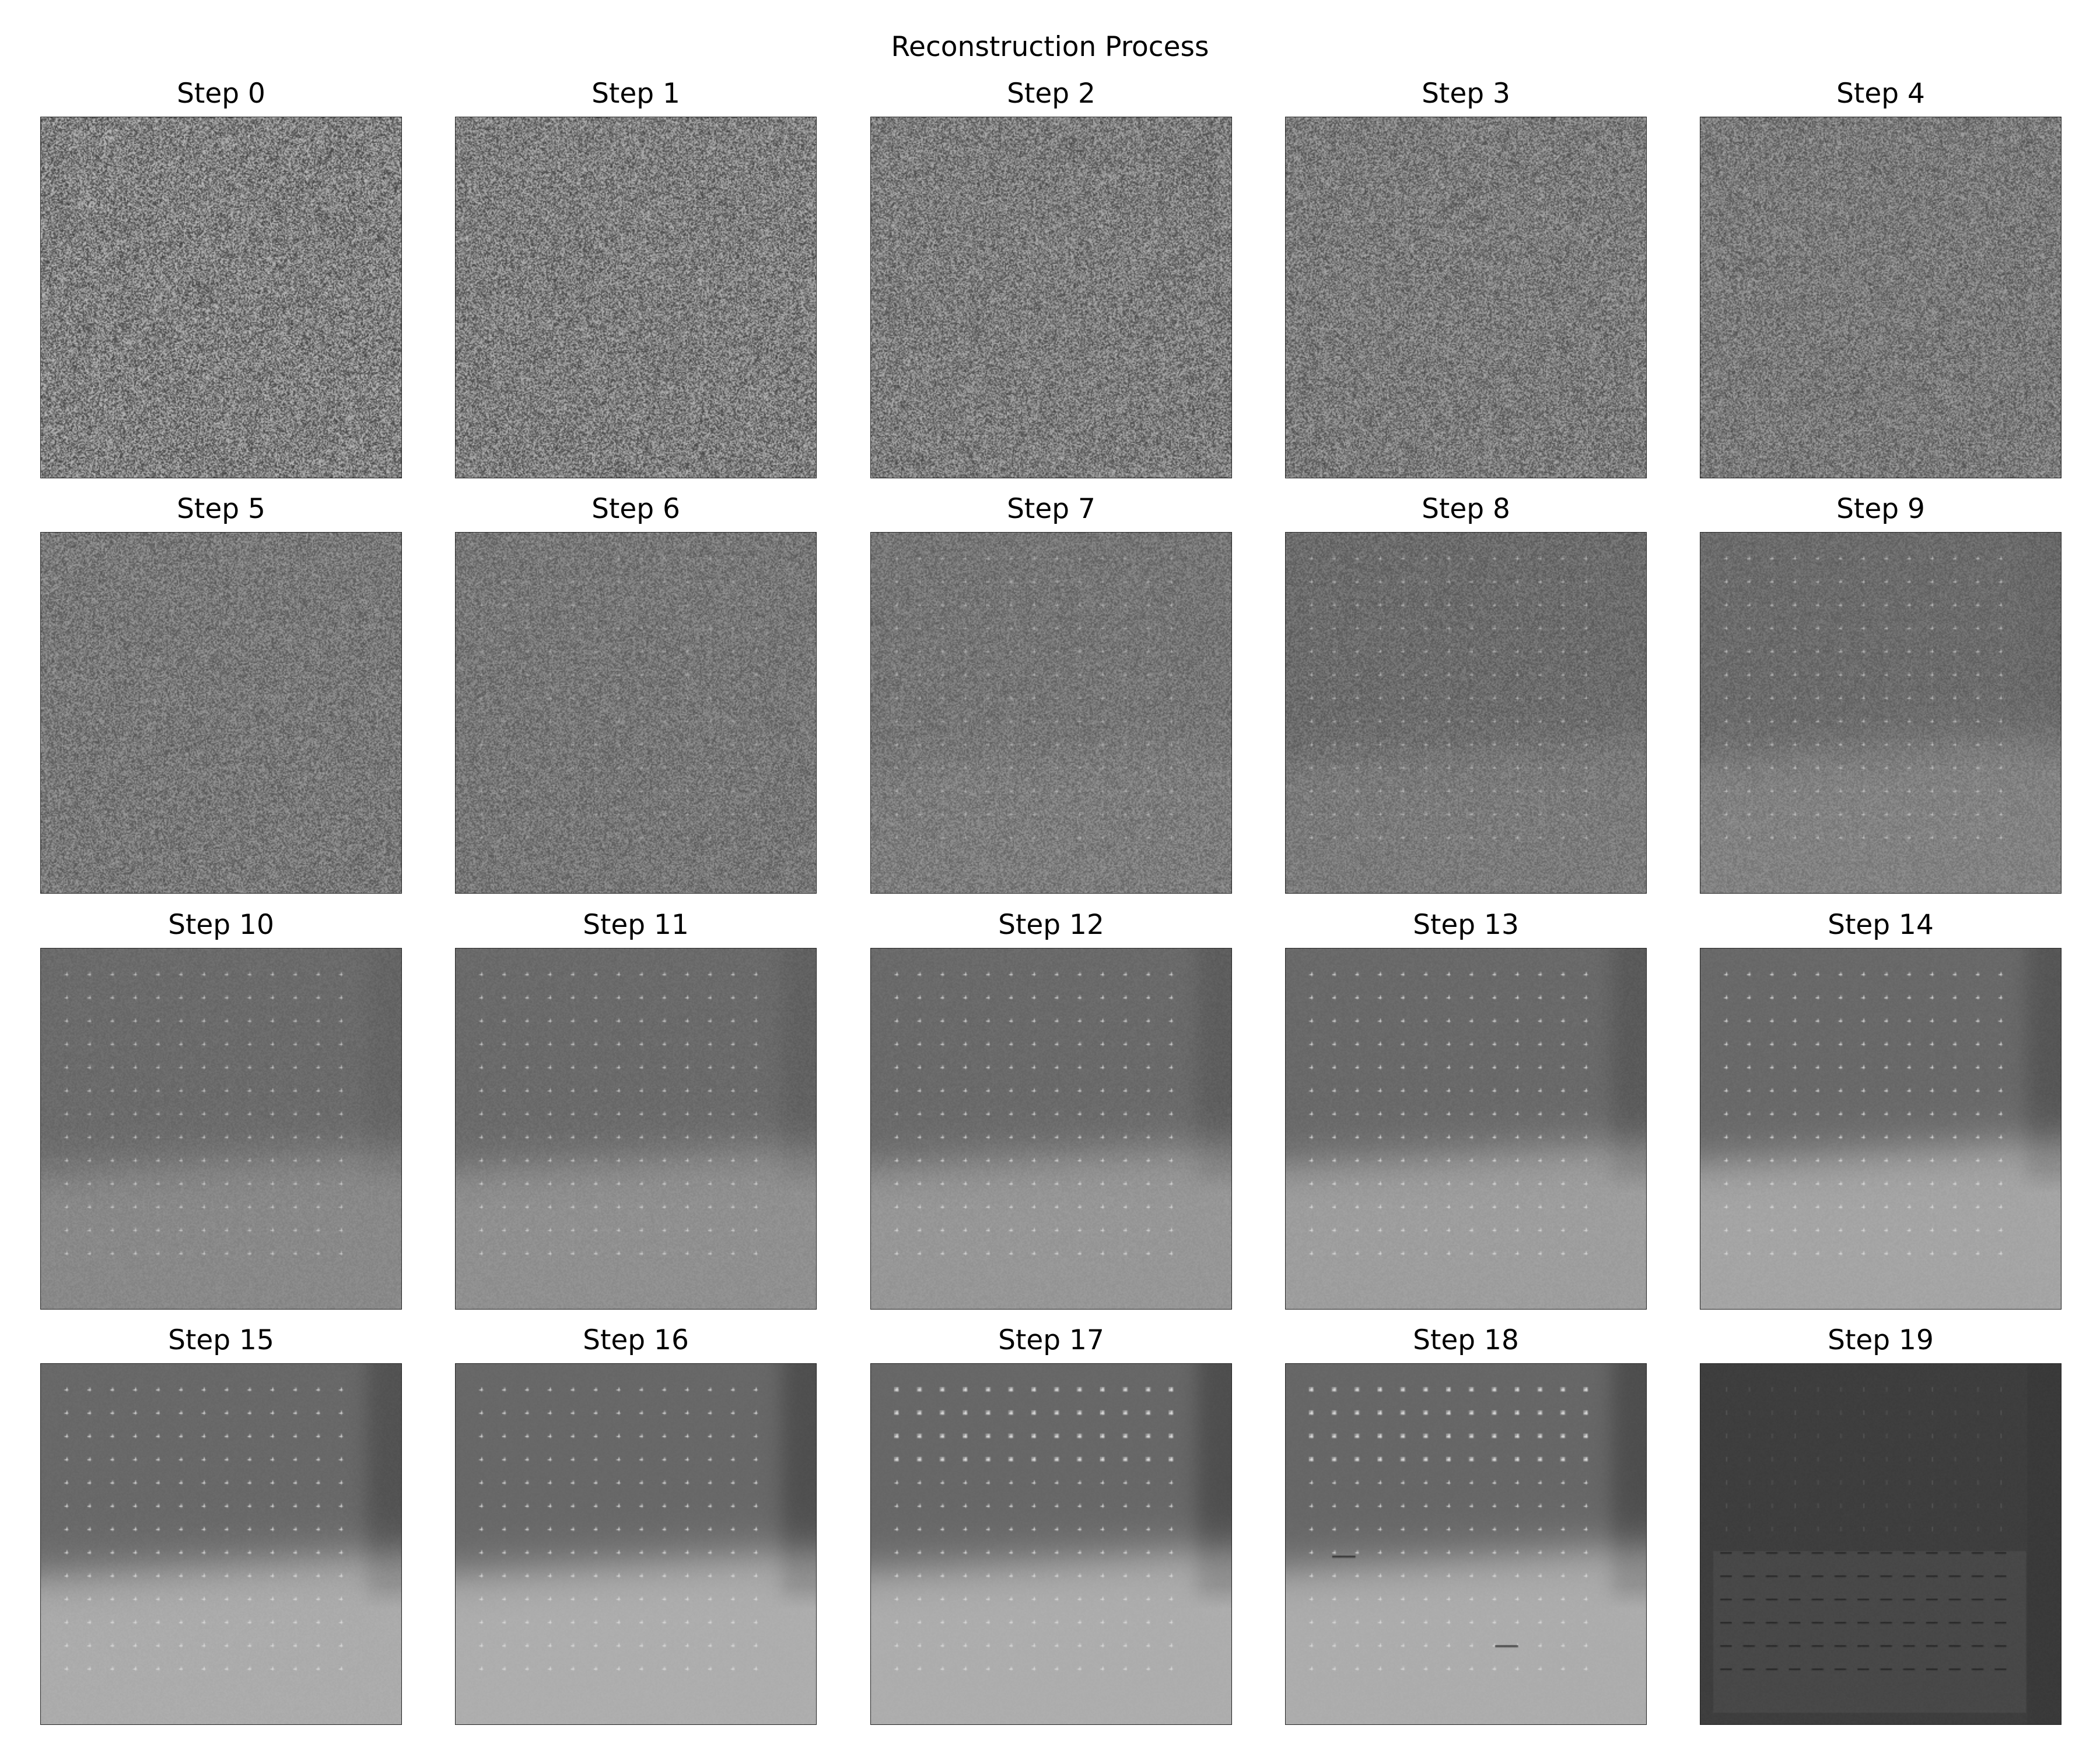  What do you see at coordinates (1466, 94) in the screenshot?
I see `panel-title: Step 3` at bounding box center [1466, 94].